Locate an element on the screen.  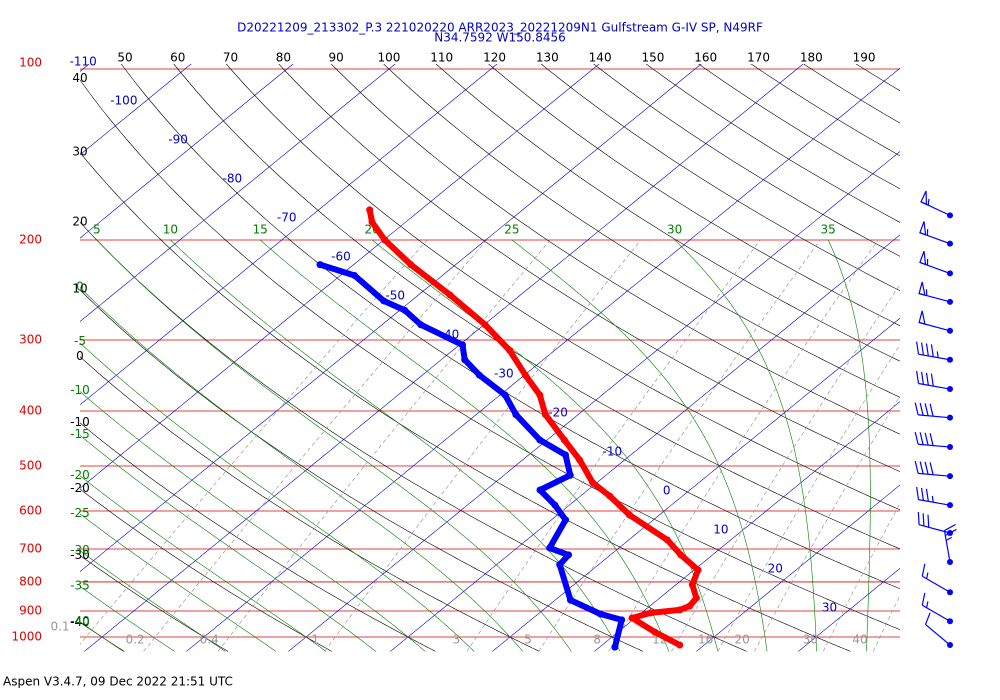
dry-adiabat-label: 110 is located at coordinates (441, 58).